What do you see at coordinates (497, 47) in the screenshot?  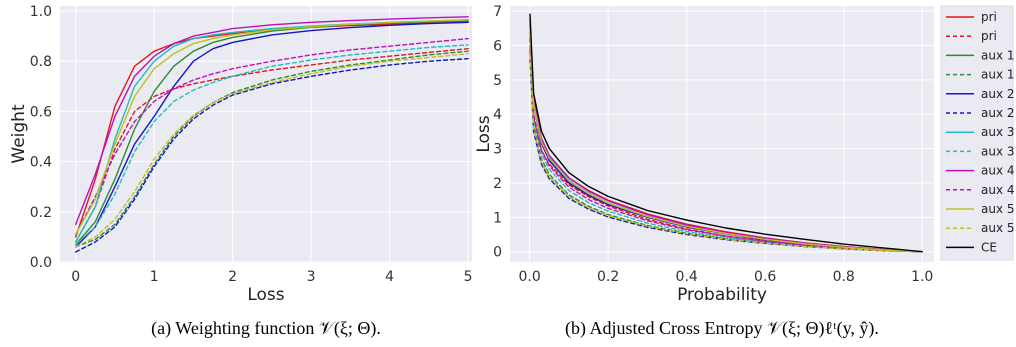 I see `y-tick-label: 6` at bounding box center [497, 47].